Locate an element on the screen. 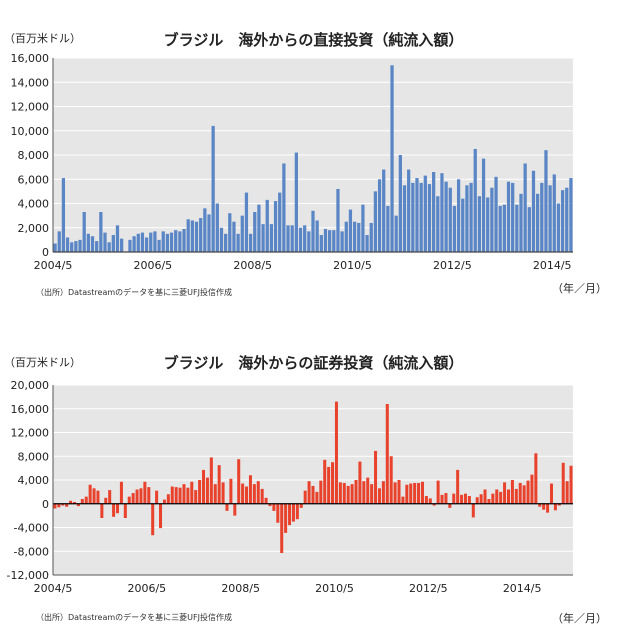  x-tick-label: 2010/5 is located at coordinates (334, 588).